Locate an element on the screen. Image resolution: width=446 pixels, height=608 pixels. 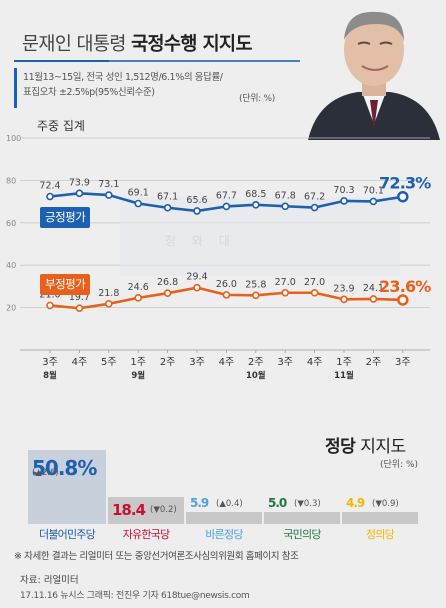
data-label: 19.7 is located at coordinates (79, 297).